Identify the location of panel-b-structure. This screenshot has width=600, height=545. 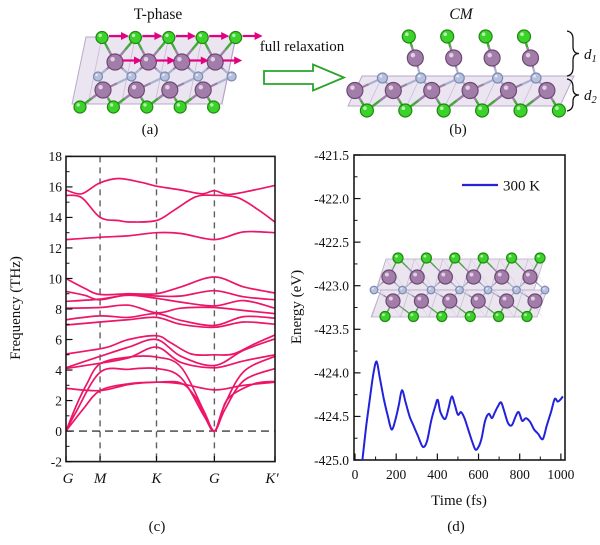
(460, 73).